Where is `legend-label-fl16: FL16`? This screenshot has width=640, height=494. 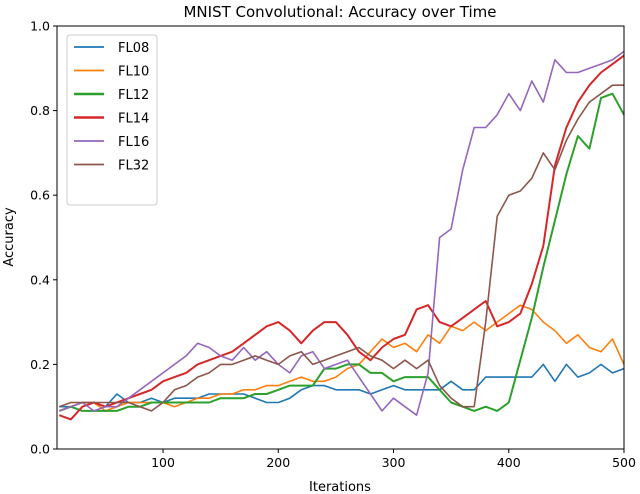 legend-label-fl16: FL16 is located at coordinates (133, 142).